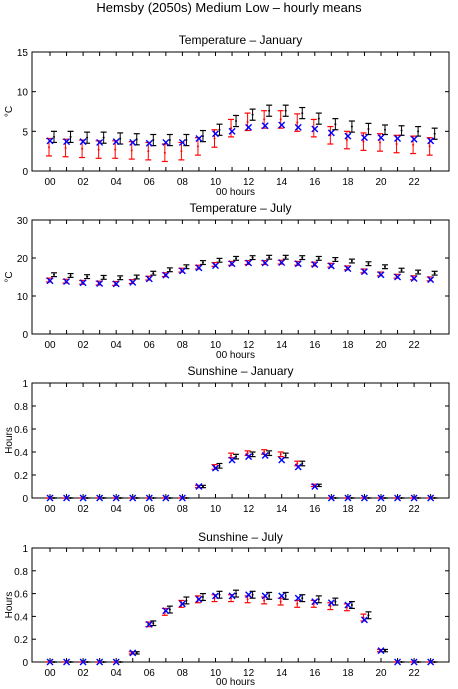 The image size is (458, 689). What do you see at coordinates (240, 371) in the screenshot?
I see `panel-title: Sunshine – January` at bounding box center [240, 371].